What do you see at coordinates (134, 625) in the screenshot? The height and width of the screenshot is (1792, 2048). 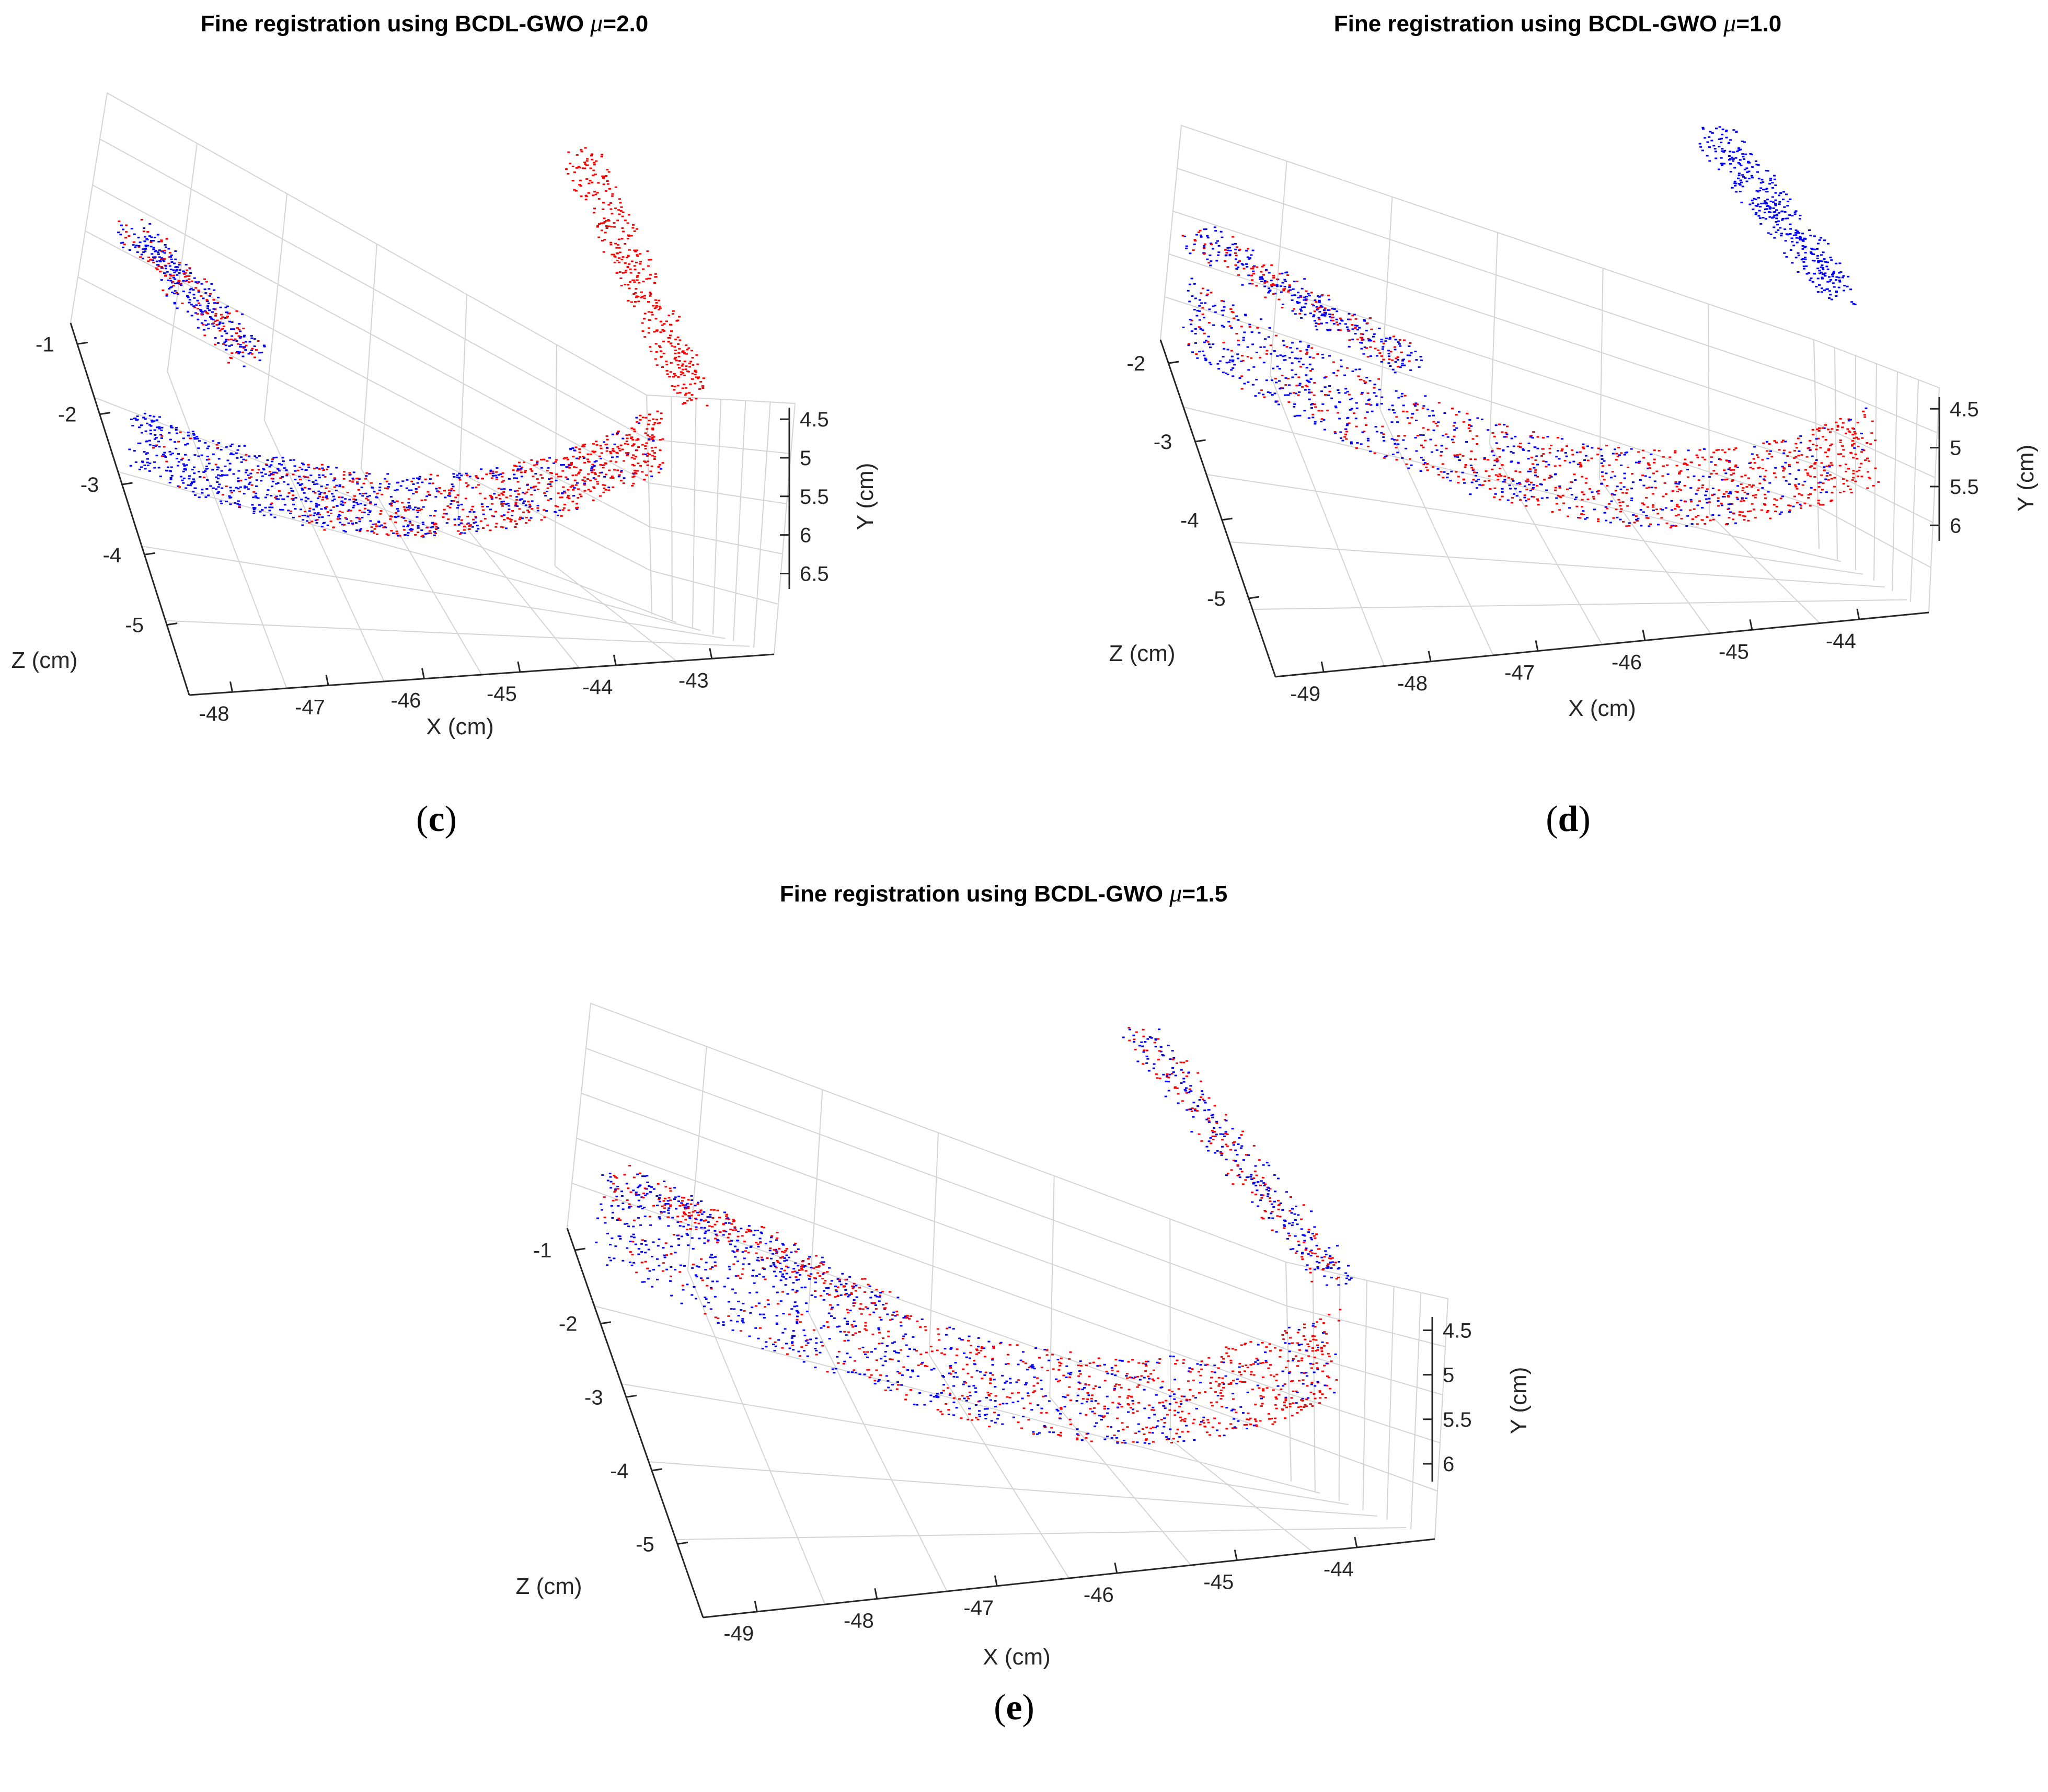 I see `z-tick-label: -5` at bounding box center [134, 625].